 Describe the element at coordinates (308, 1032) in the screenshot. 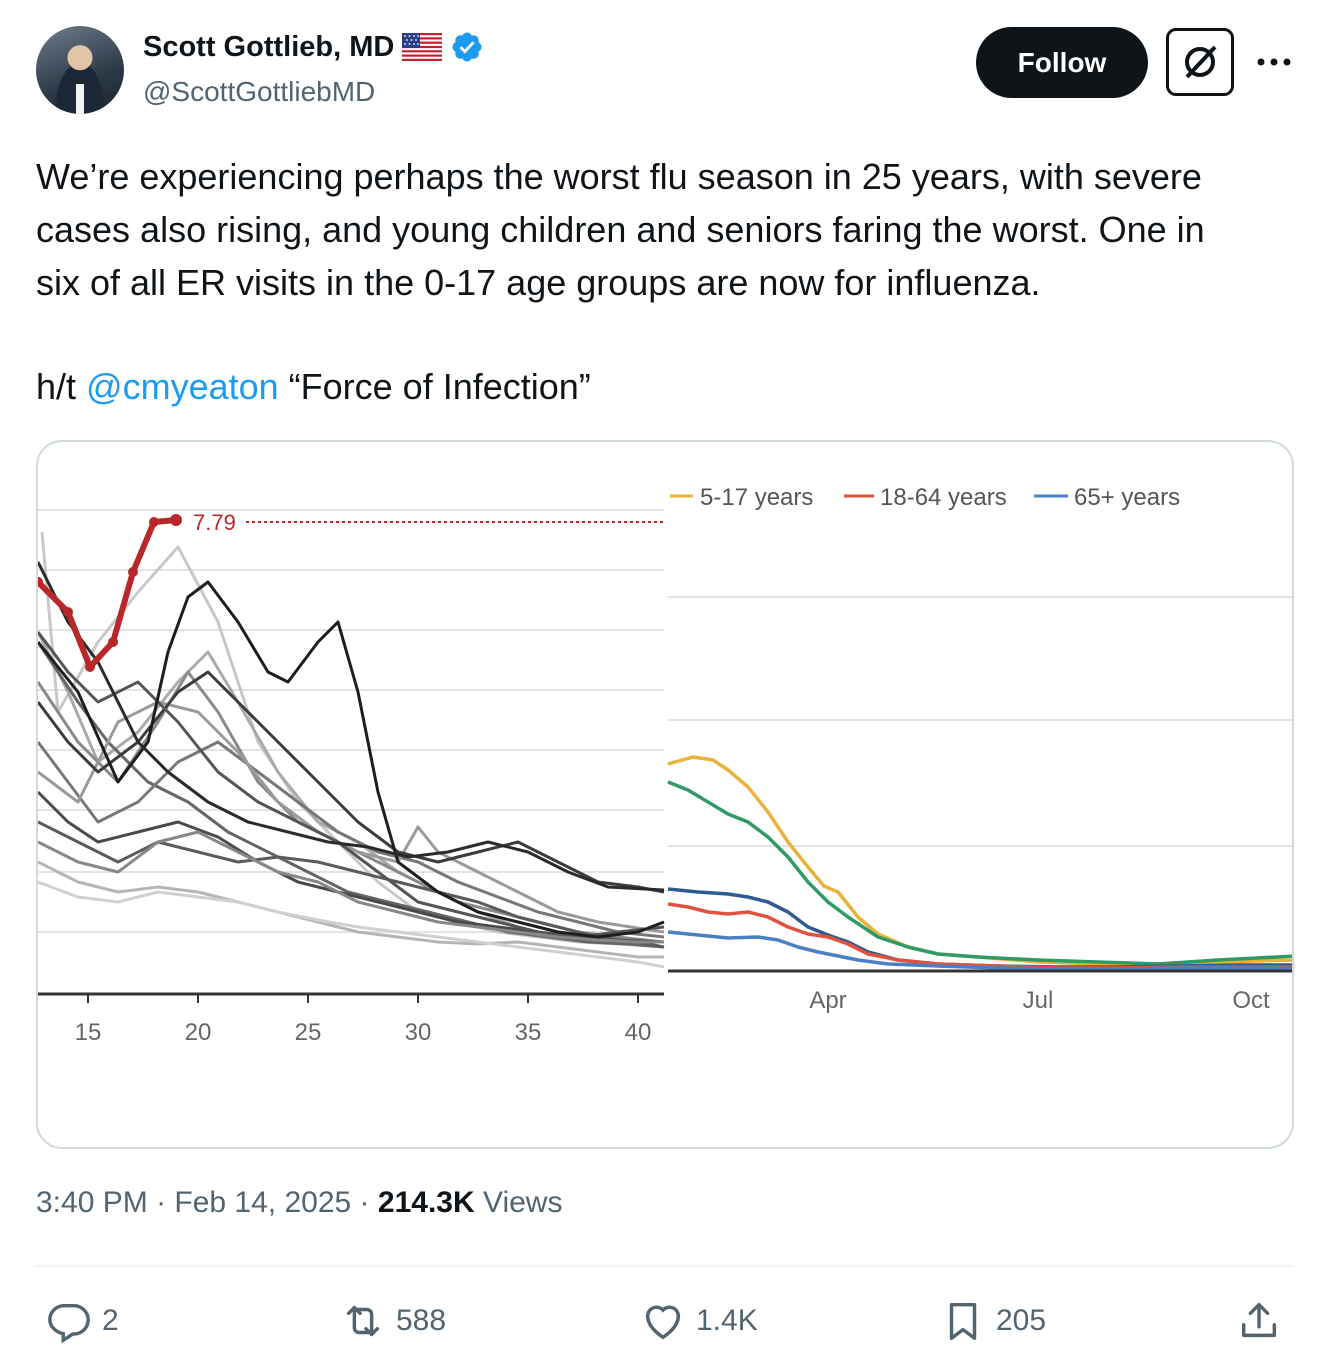

I see `x-tick-label: 25` at that location.